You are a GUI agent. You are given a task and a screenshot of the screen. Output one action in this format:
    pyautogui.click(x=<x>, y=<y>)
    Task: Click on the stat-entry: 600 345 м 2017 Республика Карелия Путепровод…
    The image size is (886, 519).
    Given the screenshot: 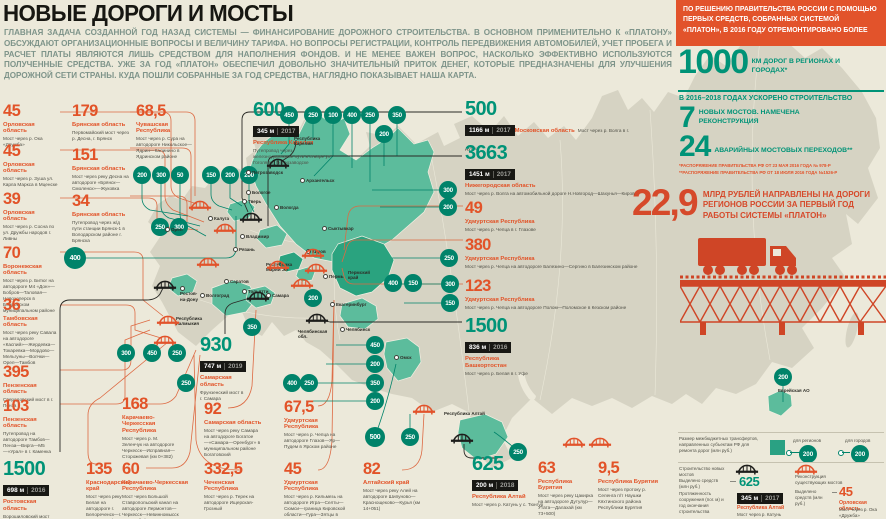 What is the action you would take?
    pyautogui.click(x=293, y=133)
    